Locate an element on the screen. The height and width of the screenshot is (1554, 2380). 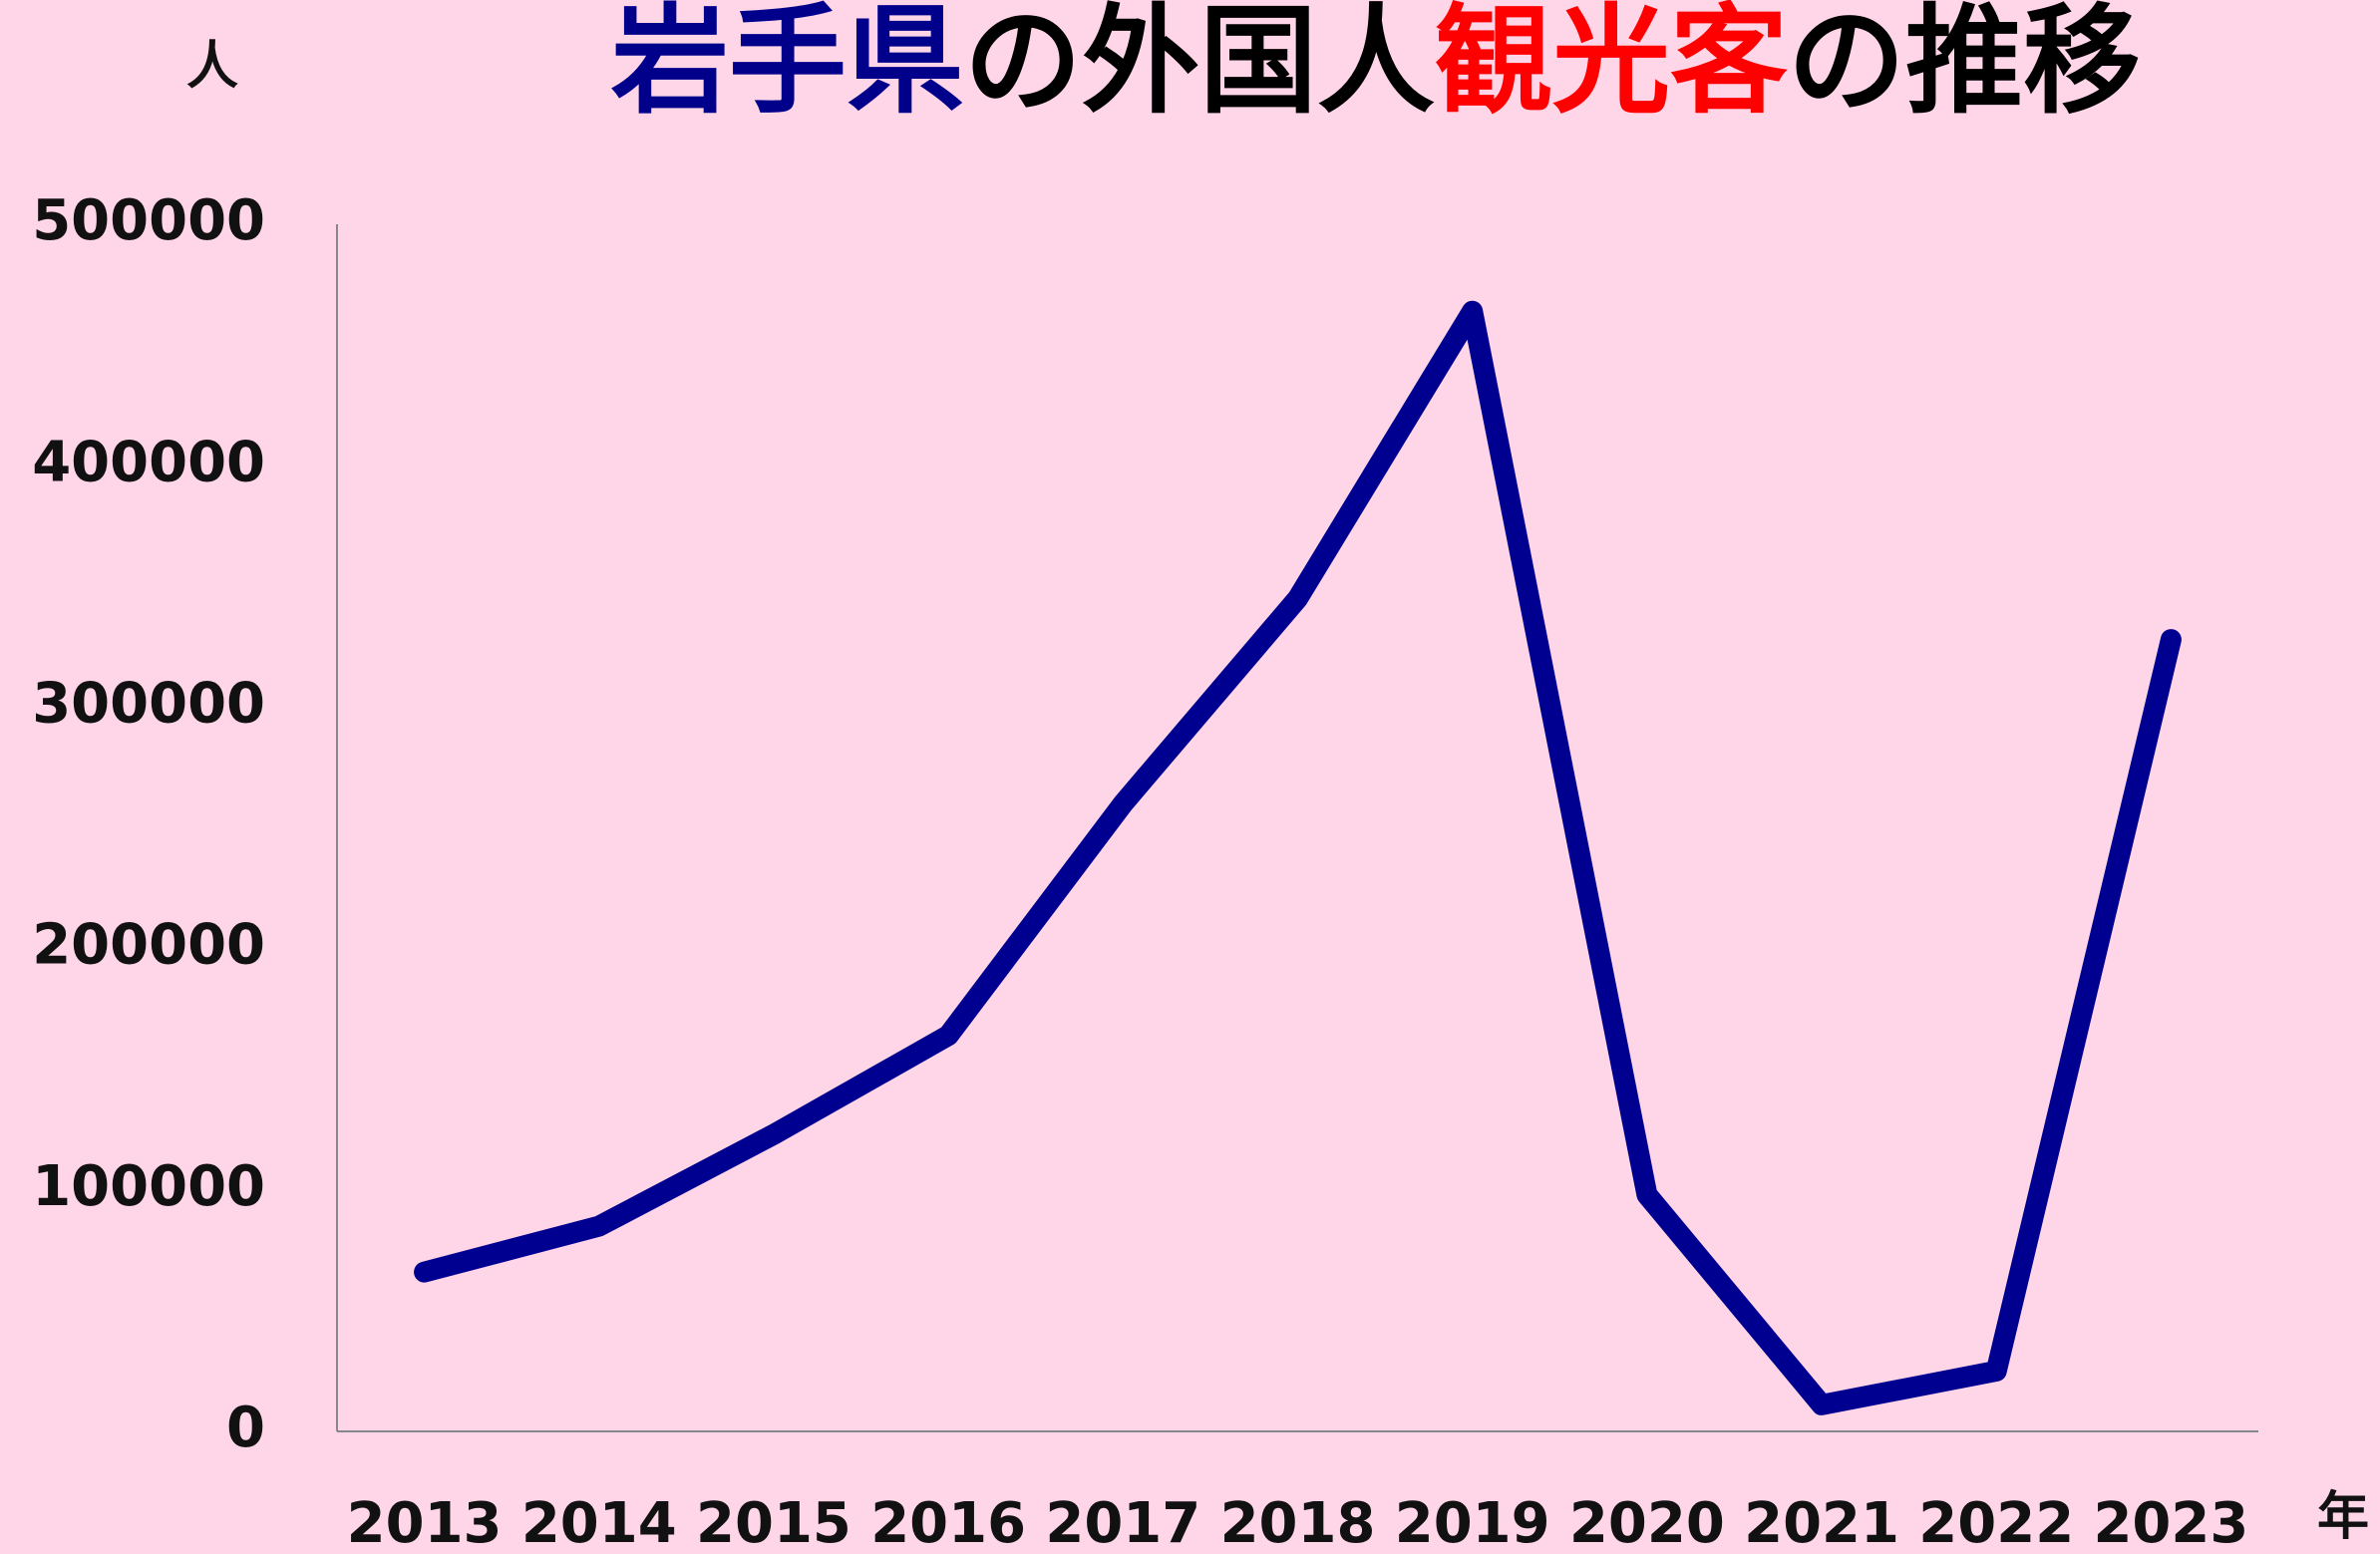
y-axis-unit: 人 is located at coordinates (212, 67).